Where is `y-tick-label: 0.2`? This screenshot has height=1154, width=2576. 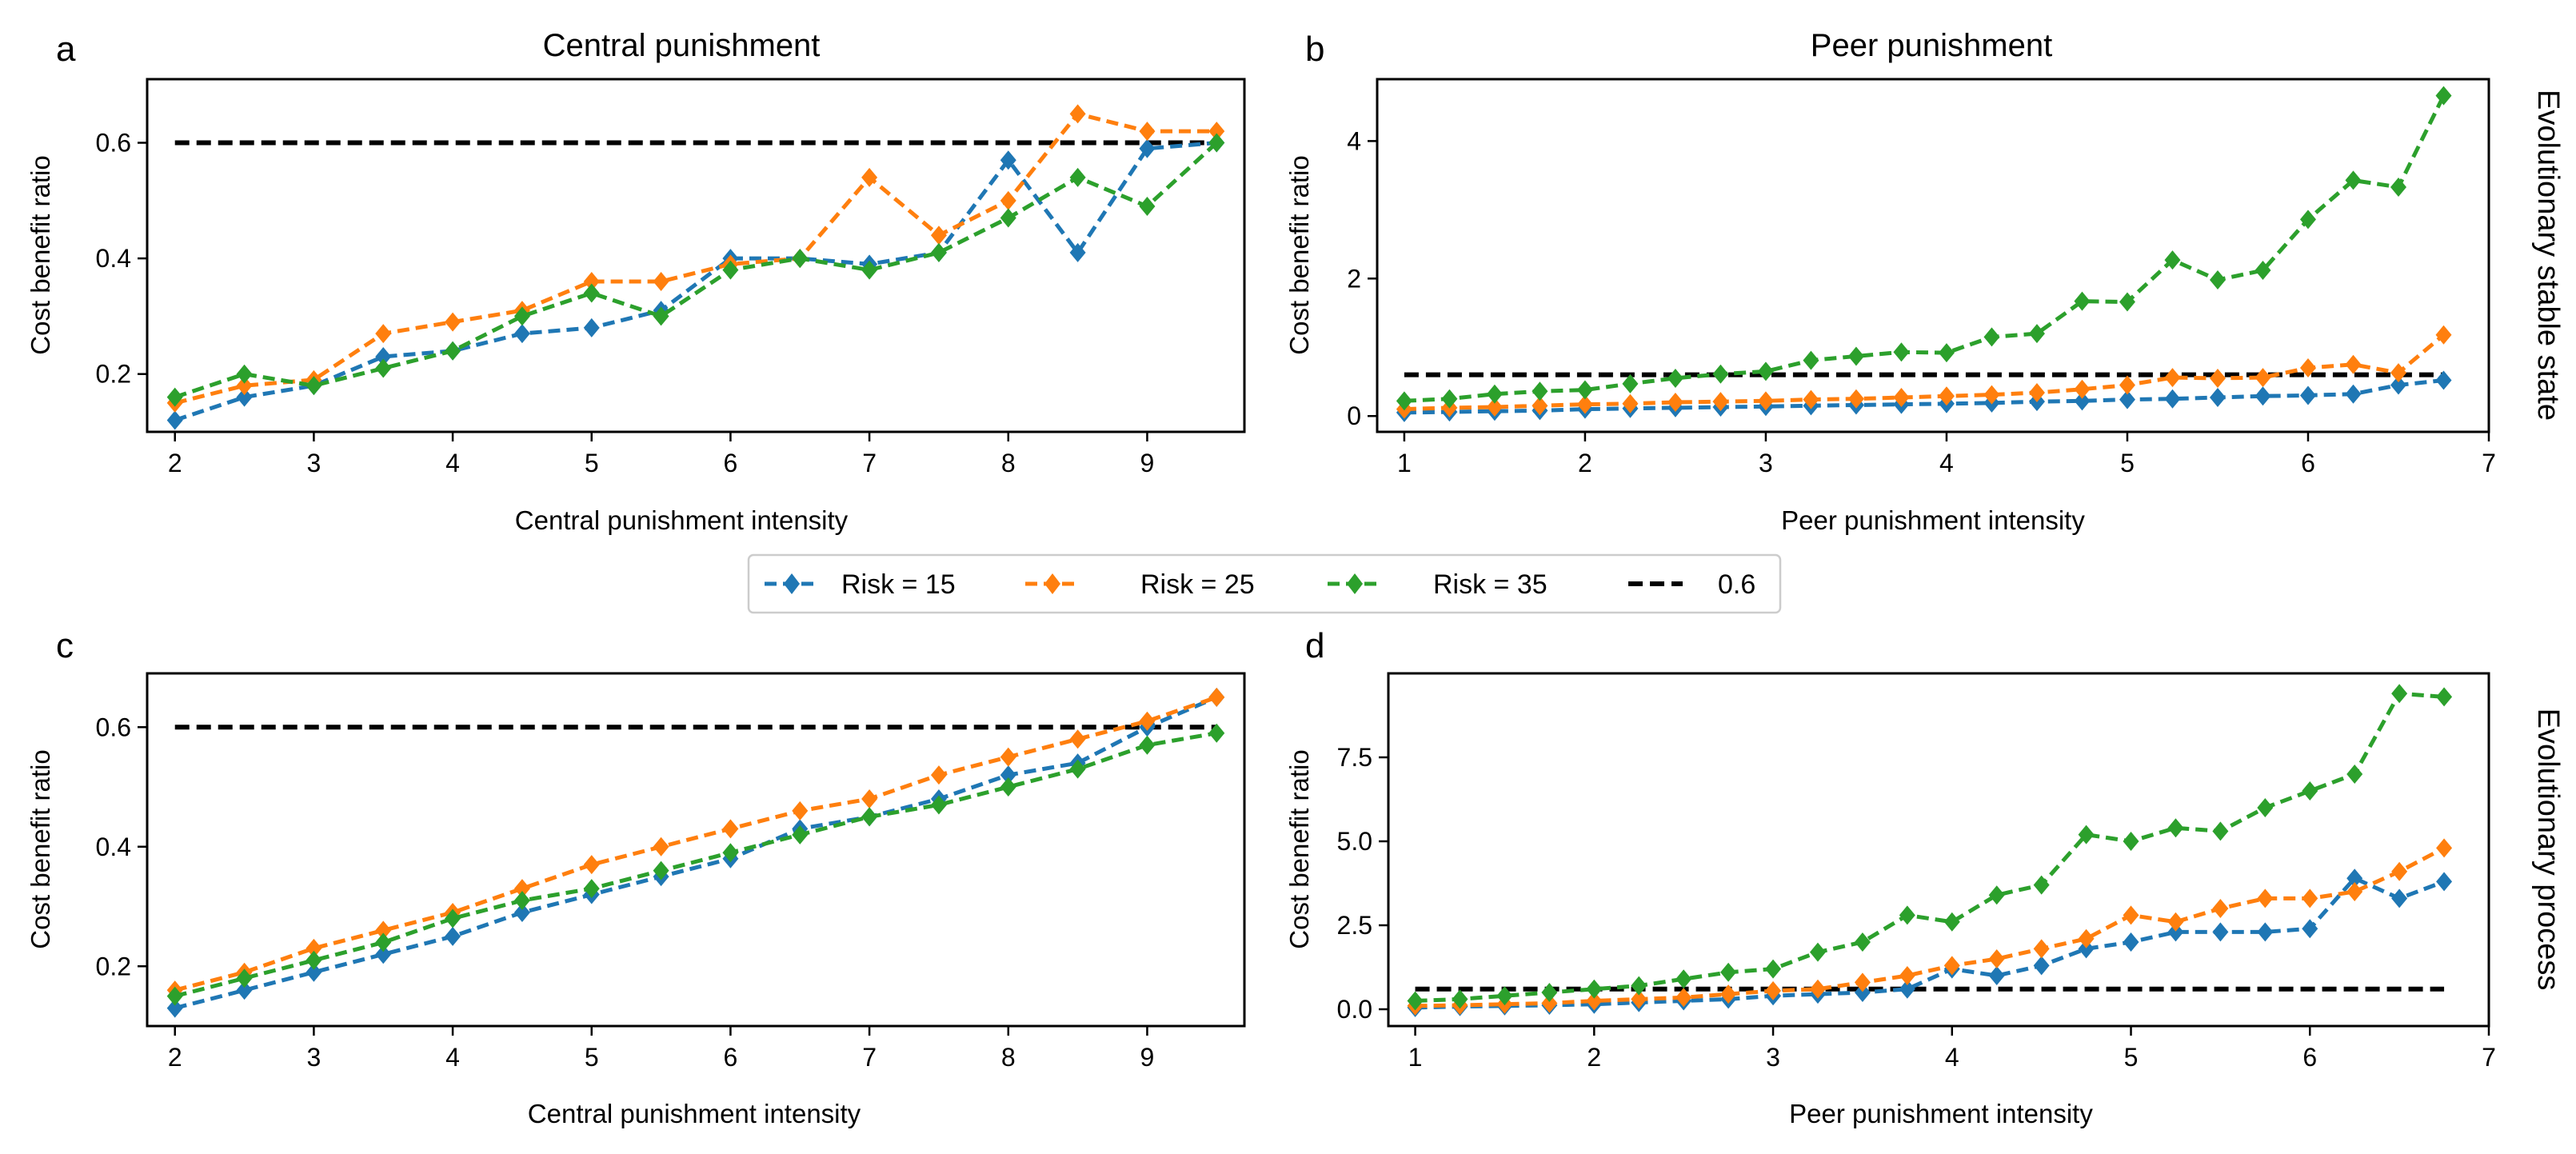 y-tick-label: 0.2 is located at coordinates (114, 375).